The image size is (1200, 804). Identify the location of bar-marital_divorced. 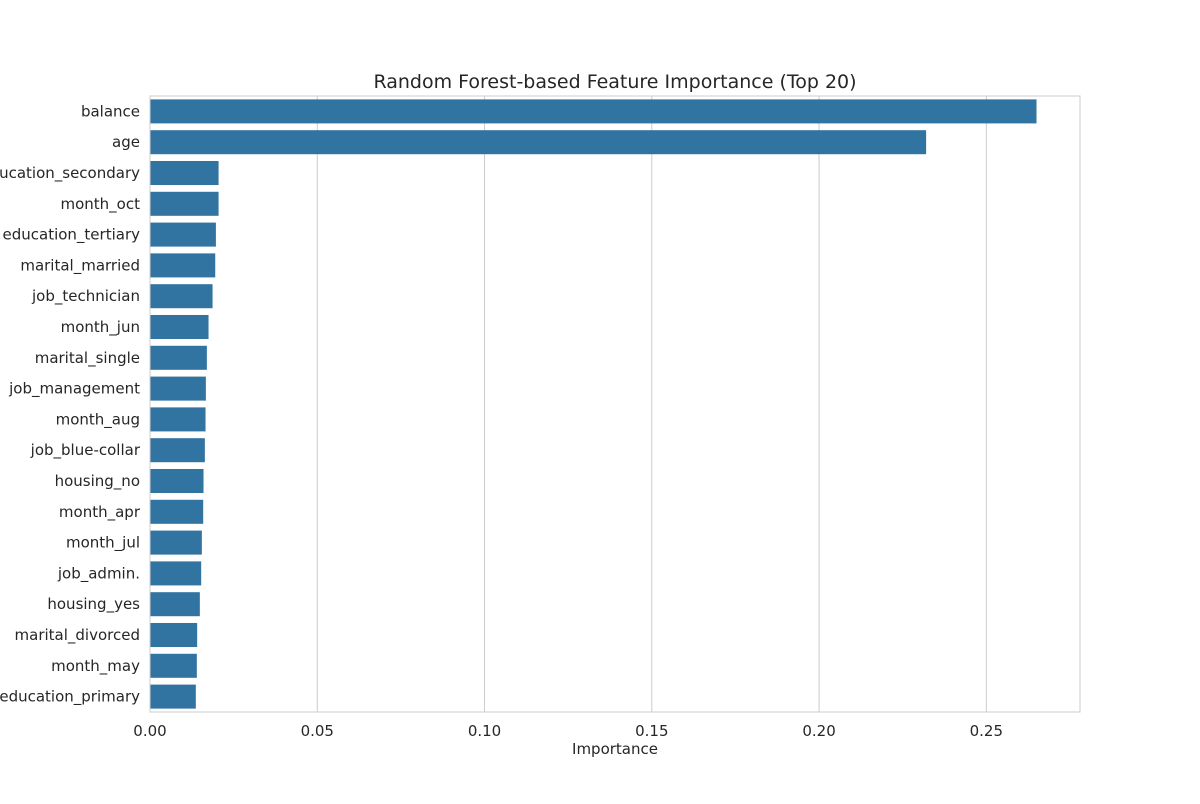
(174, 635).